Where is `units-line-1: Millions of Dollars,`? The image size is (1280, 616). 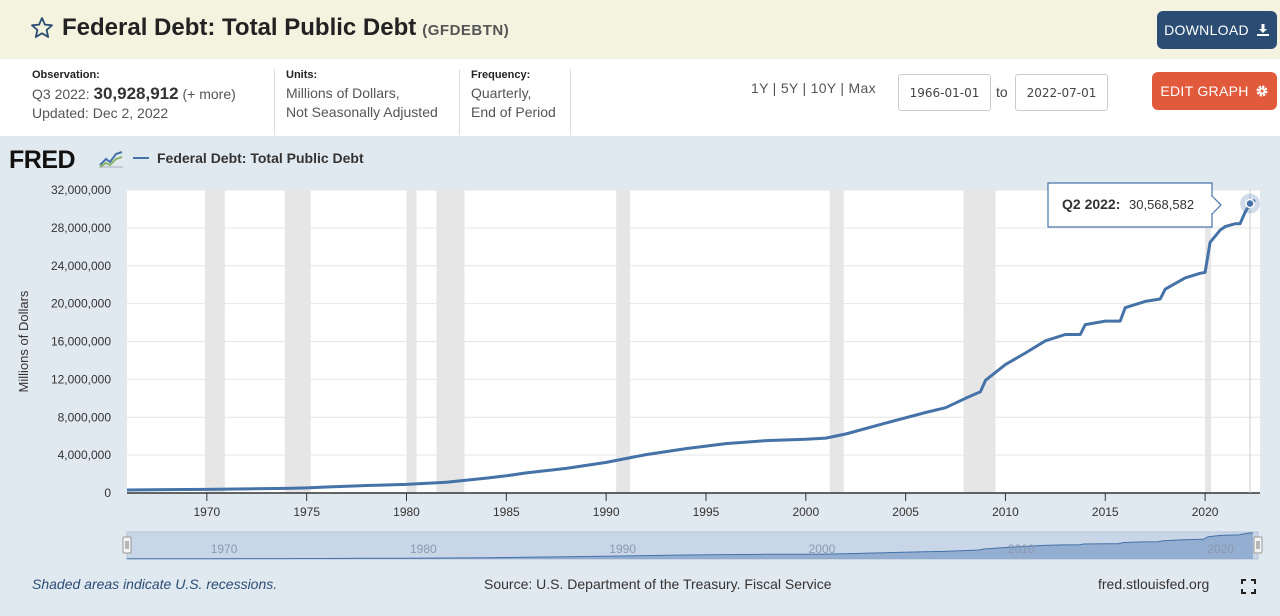 units-line-1: Millions of Dollars, is located at coordinates (343, 93).